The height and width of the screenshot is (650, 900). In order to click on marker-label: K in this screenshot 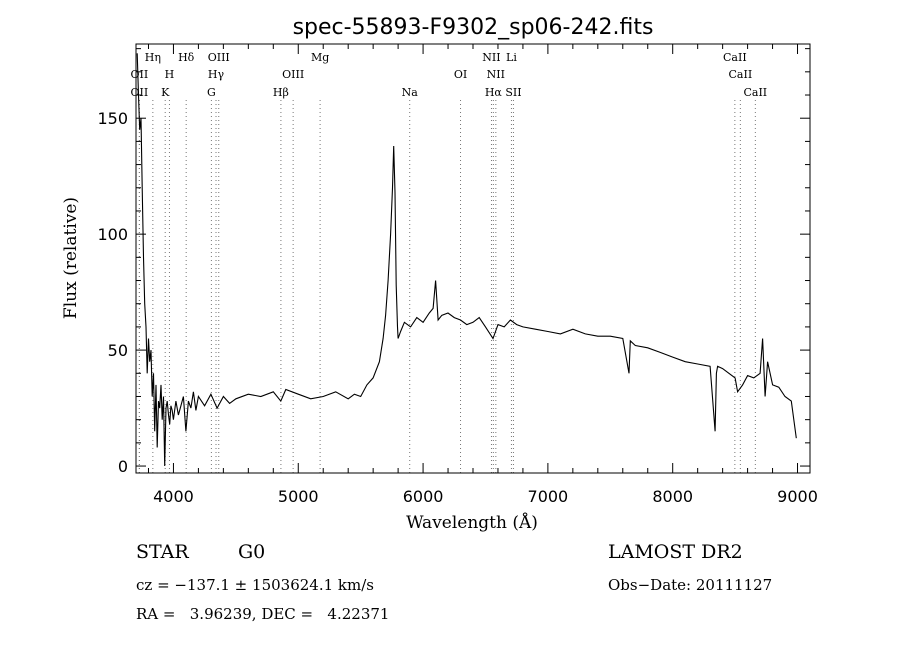, I will do `click(165, 92)`.